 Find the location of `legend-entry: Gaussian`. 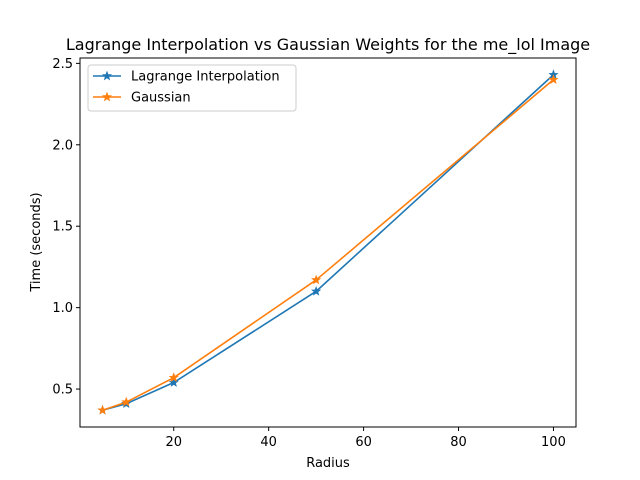

legend-entry: Gaussian is located at coordinates (142, 98).